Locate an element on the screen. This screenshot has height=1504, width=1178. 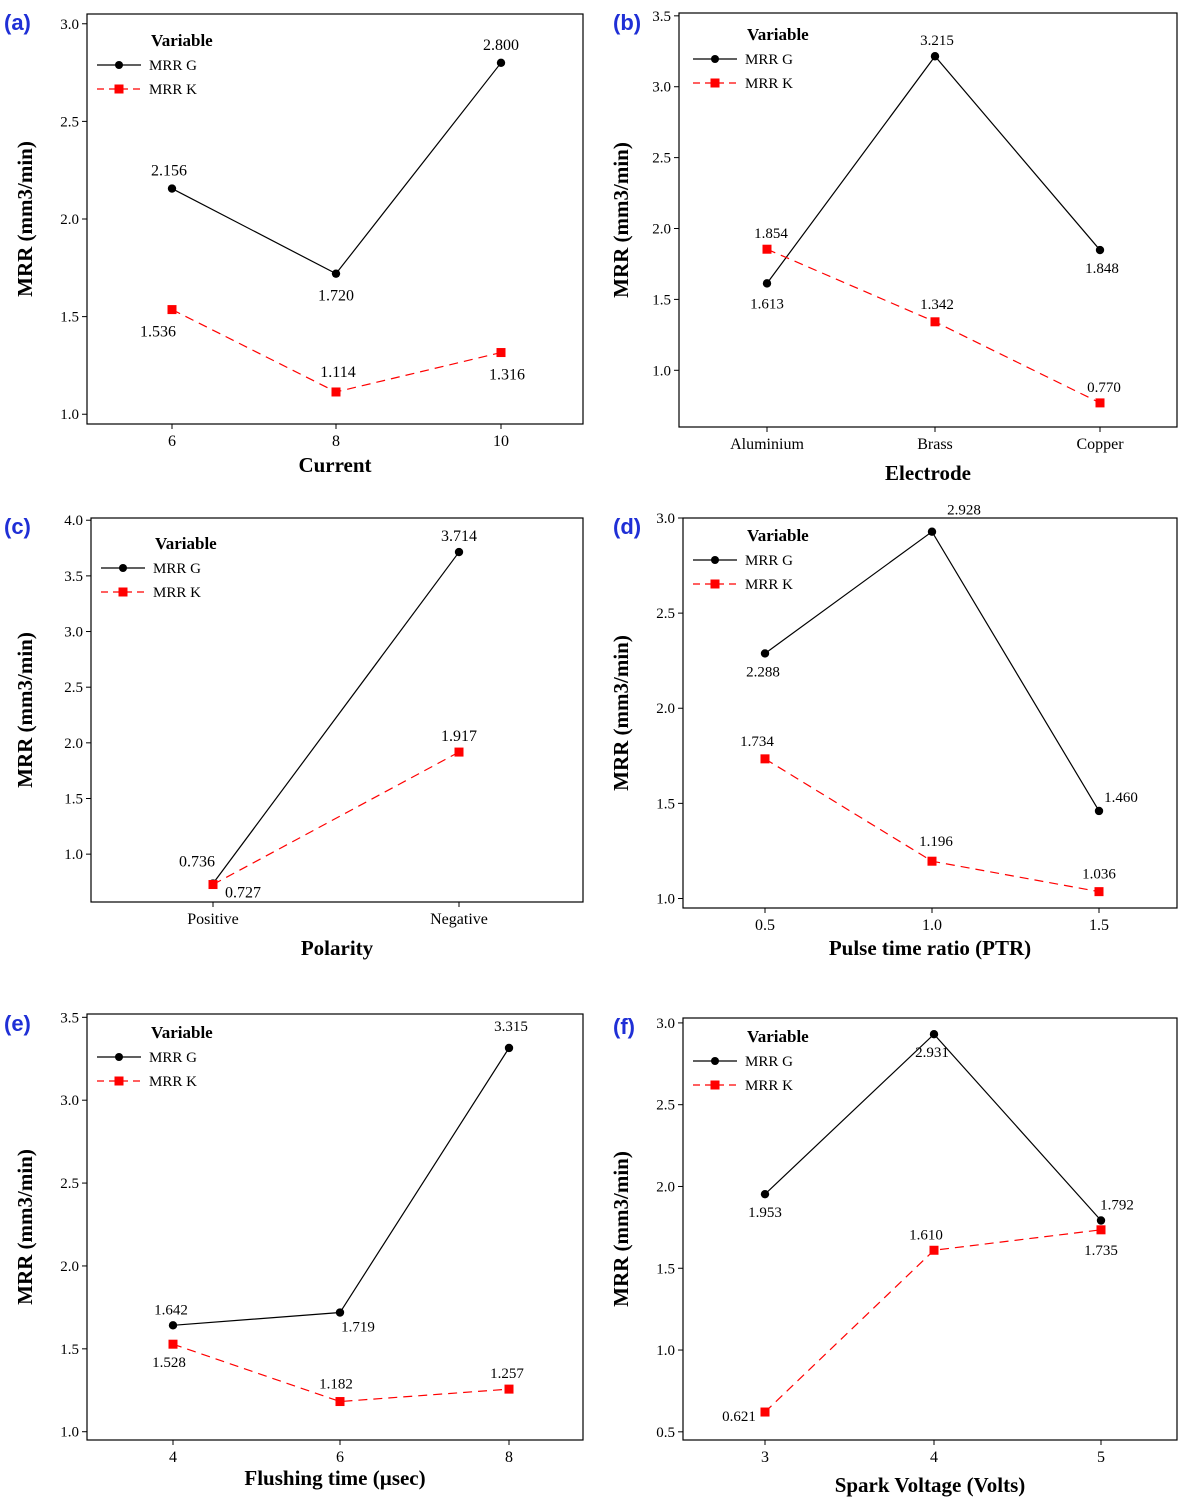
x-tick-label: 5 is located at coordinates (1101, 1457).